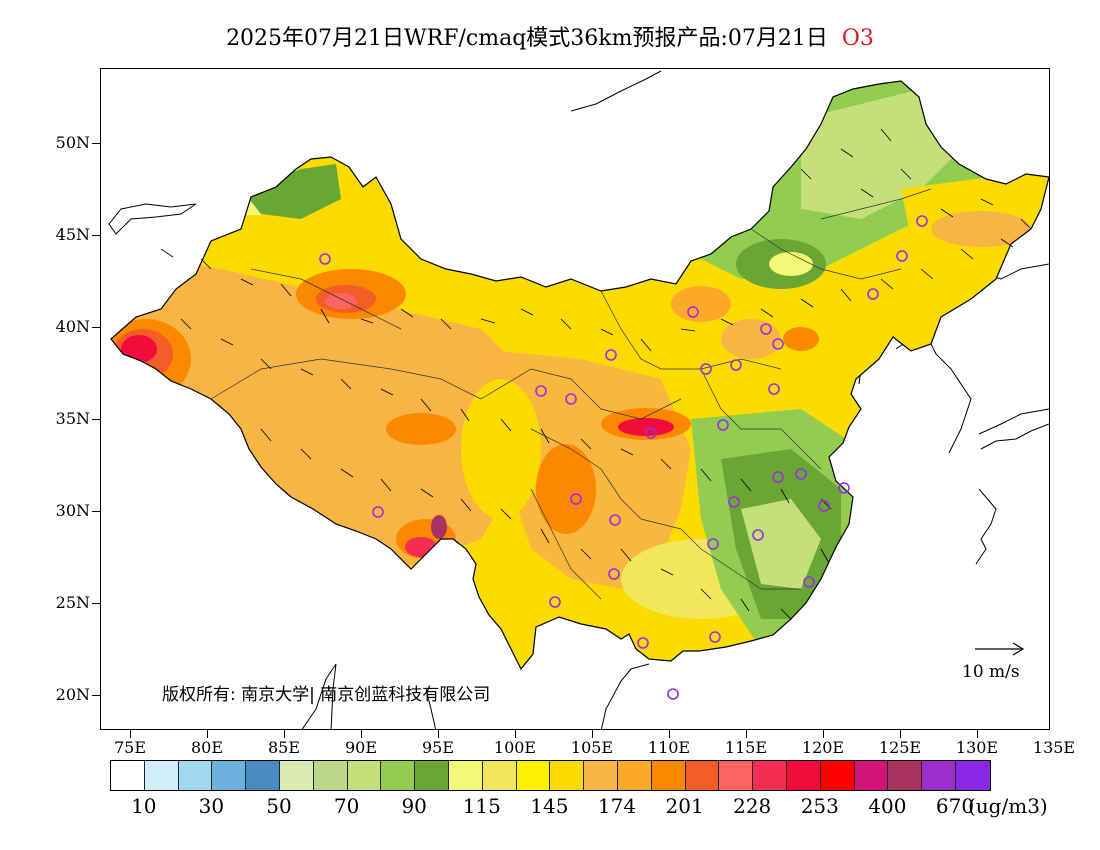 This screenshot has width=1100, height=850. Describe the element at coordinates (1008, 806) in the screenshot. I see `colorbar-unit: (ug/m3)` at that location.